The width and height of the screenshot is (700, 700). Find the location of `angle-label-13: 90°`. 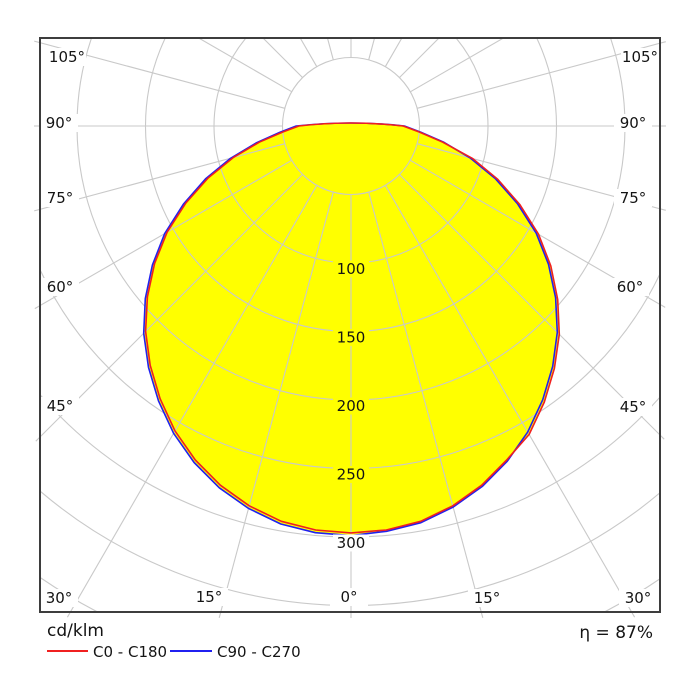

angle-label-13: 90° is located at coordinates (633, 123).